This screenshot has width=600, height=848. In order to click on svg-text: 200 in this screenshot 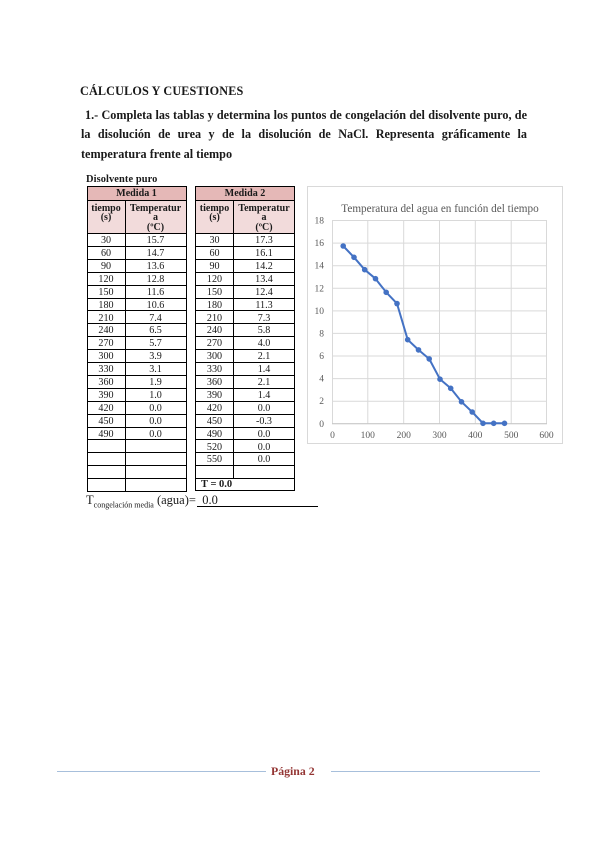, I will do `click(404, 436)`.